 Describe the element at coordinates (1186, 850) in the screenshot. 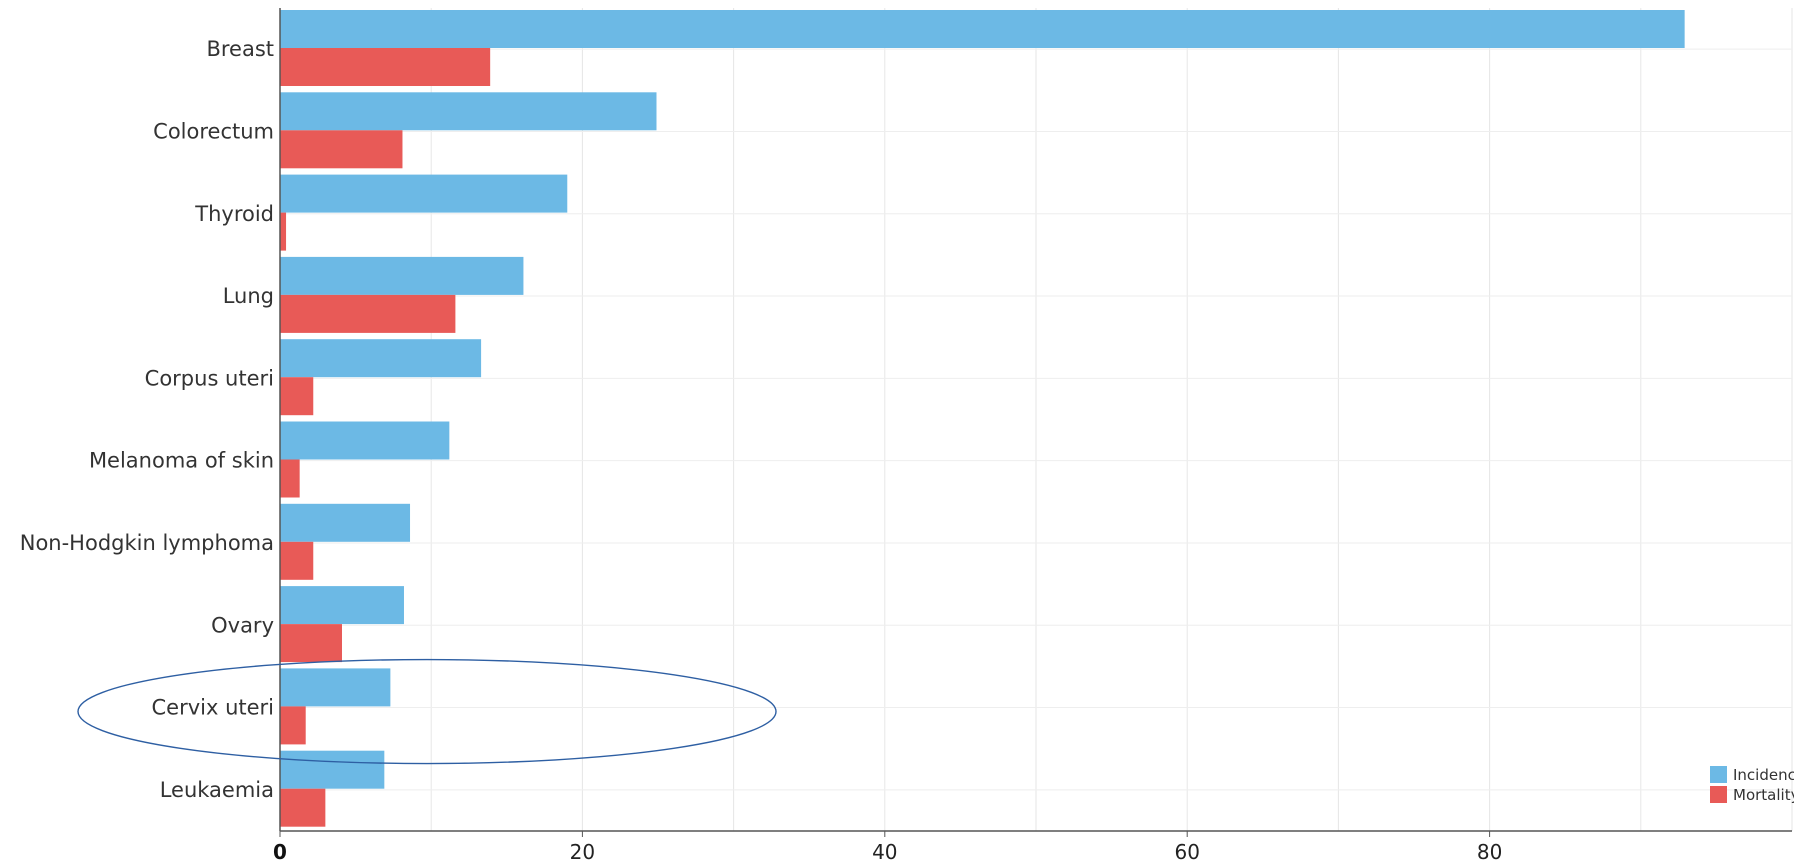

I see `x-tick-label: 60` at that location.